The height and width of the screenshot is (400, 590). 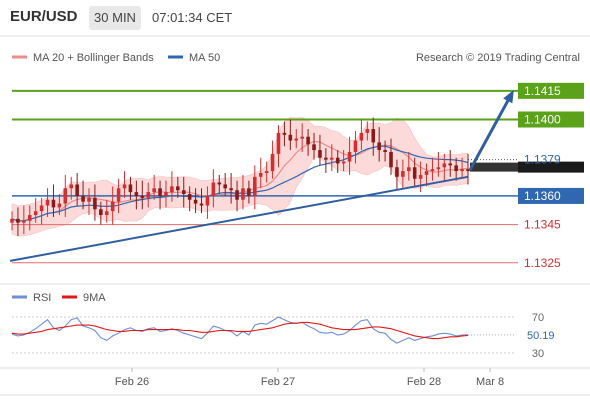 What do you see at coordinates (490, 382) in the screenshot?
I see `x-tick-label: Mar 8` at bounding box center [490, 382].